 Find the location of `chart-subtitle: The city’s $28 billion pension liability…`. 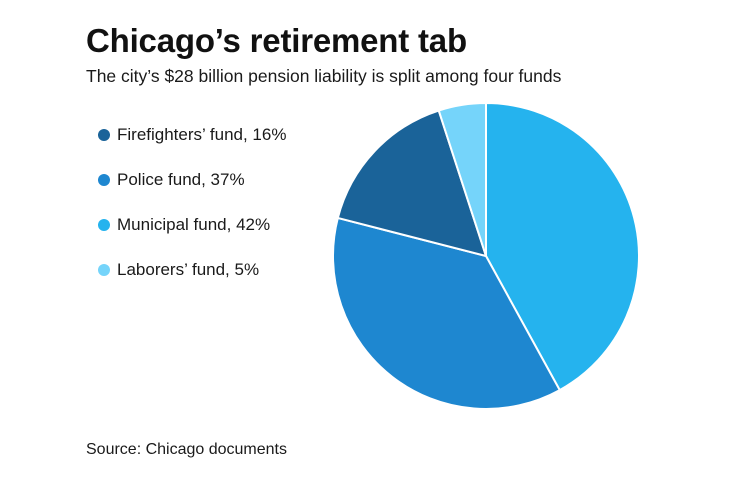

chart-subtitle: The city’s $28 billion pension liability… is located at coordinates (324, 76).